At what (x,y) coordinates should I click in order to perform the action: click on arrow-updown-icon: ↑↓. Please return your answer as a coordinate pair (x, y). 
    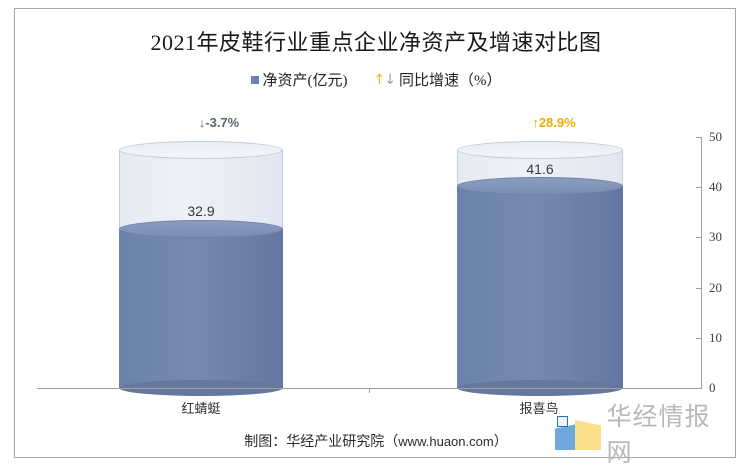
    Looking at the image, I should click on (384, 79).